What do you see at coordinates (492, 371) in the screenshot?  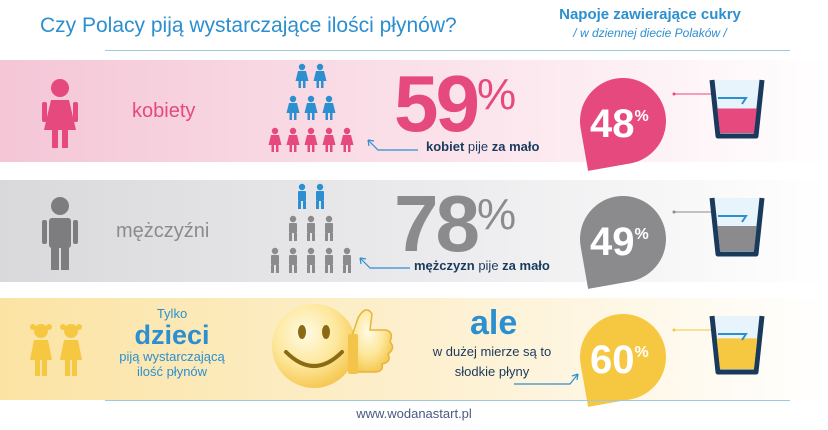 I see `kids-sweet-line-2: słodkie płyny` at bounding box center [492, 371].